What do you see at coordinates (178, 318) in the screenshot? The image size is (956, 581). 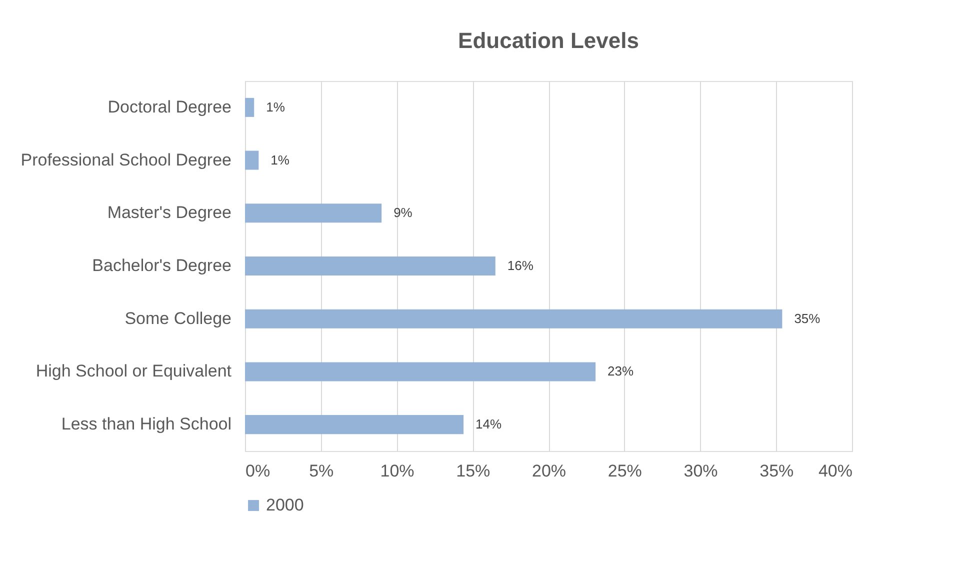 I see `y-tick-label: Some College` at bounding box center [178, 318].